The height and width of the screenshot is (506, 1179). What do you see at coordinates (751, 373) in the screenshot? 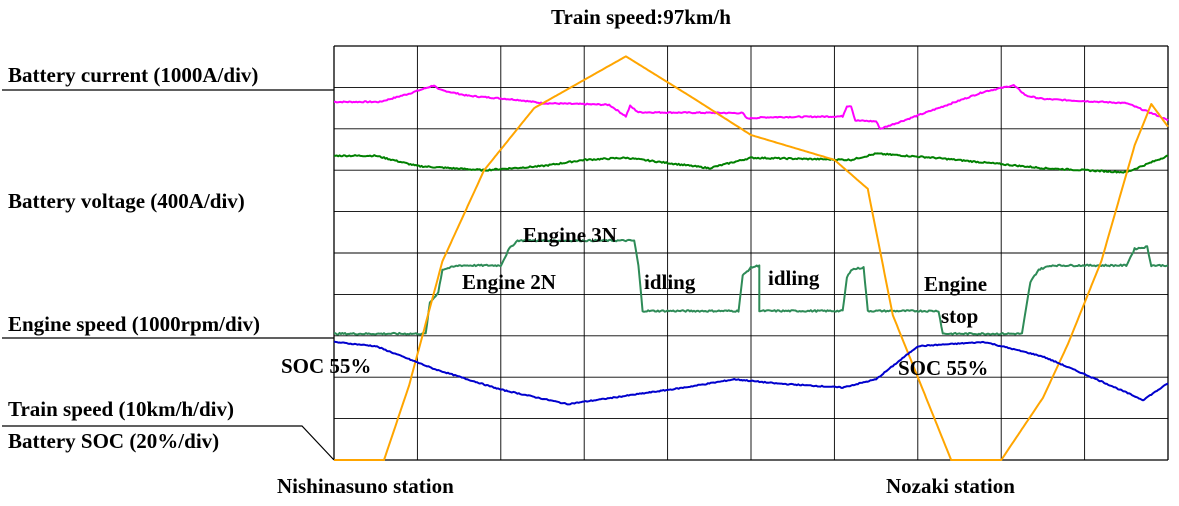
I see `series-line-battery-soc` at bounding box center [751, 373].